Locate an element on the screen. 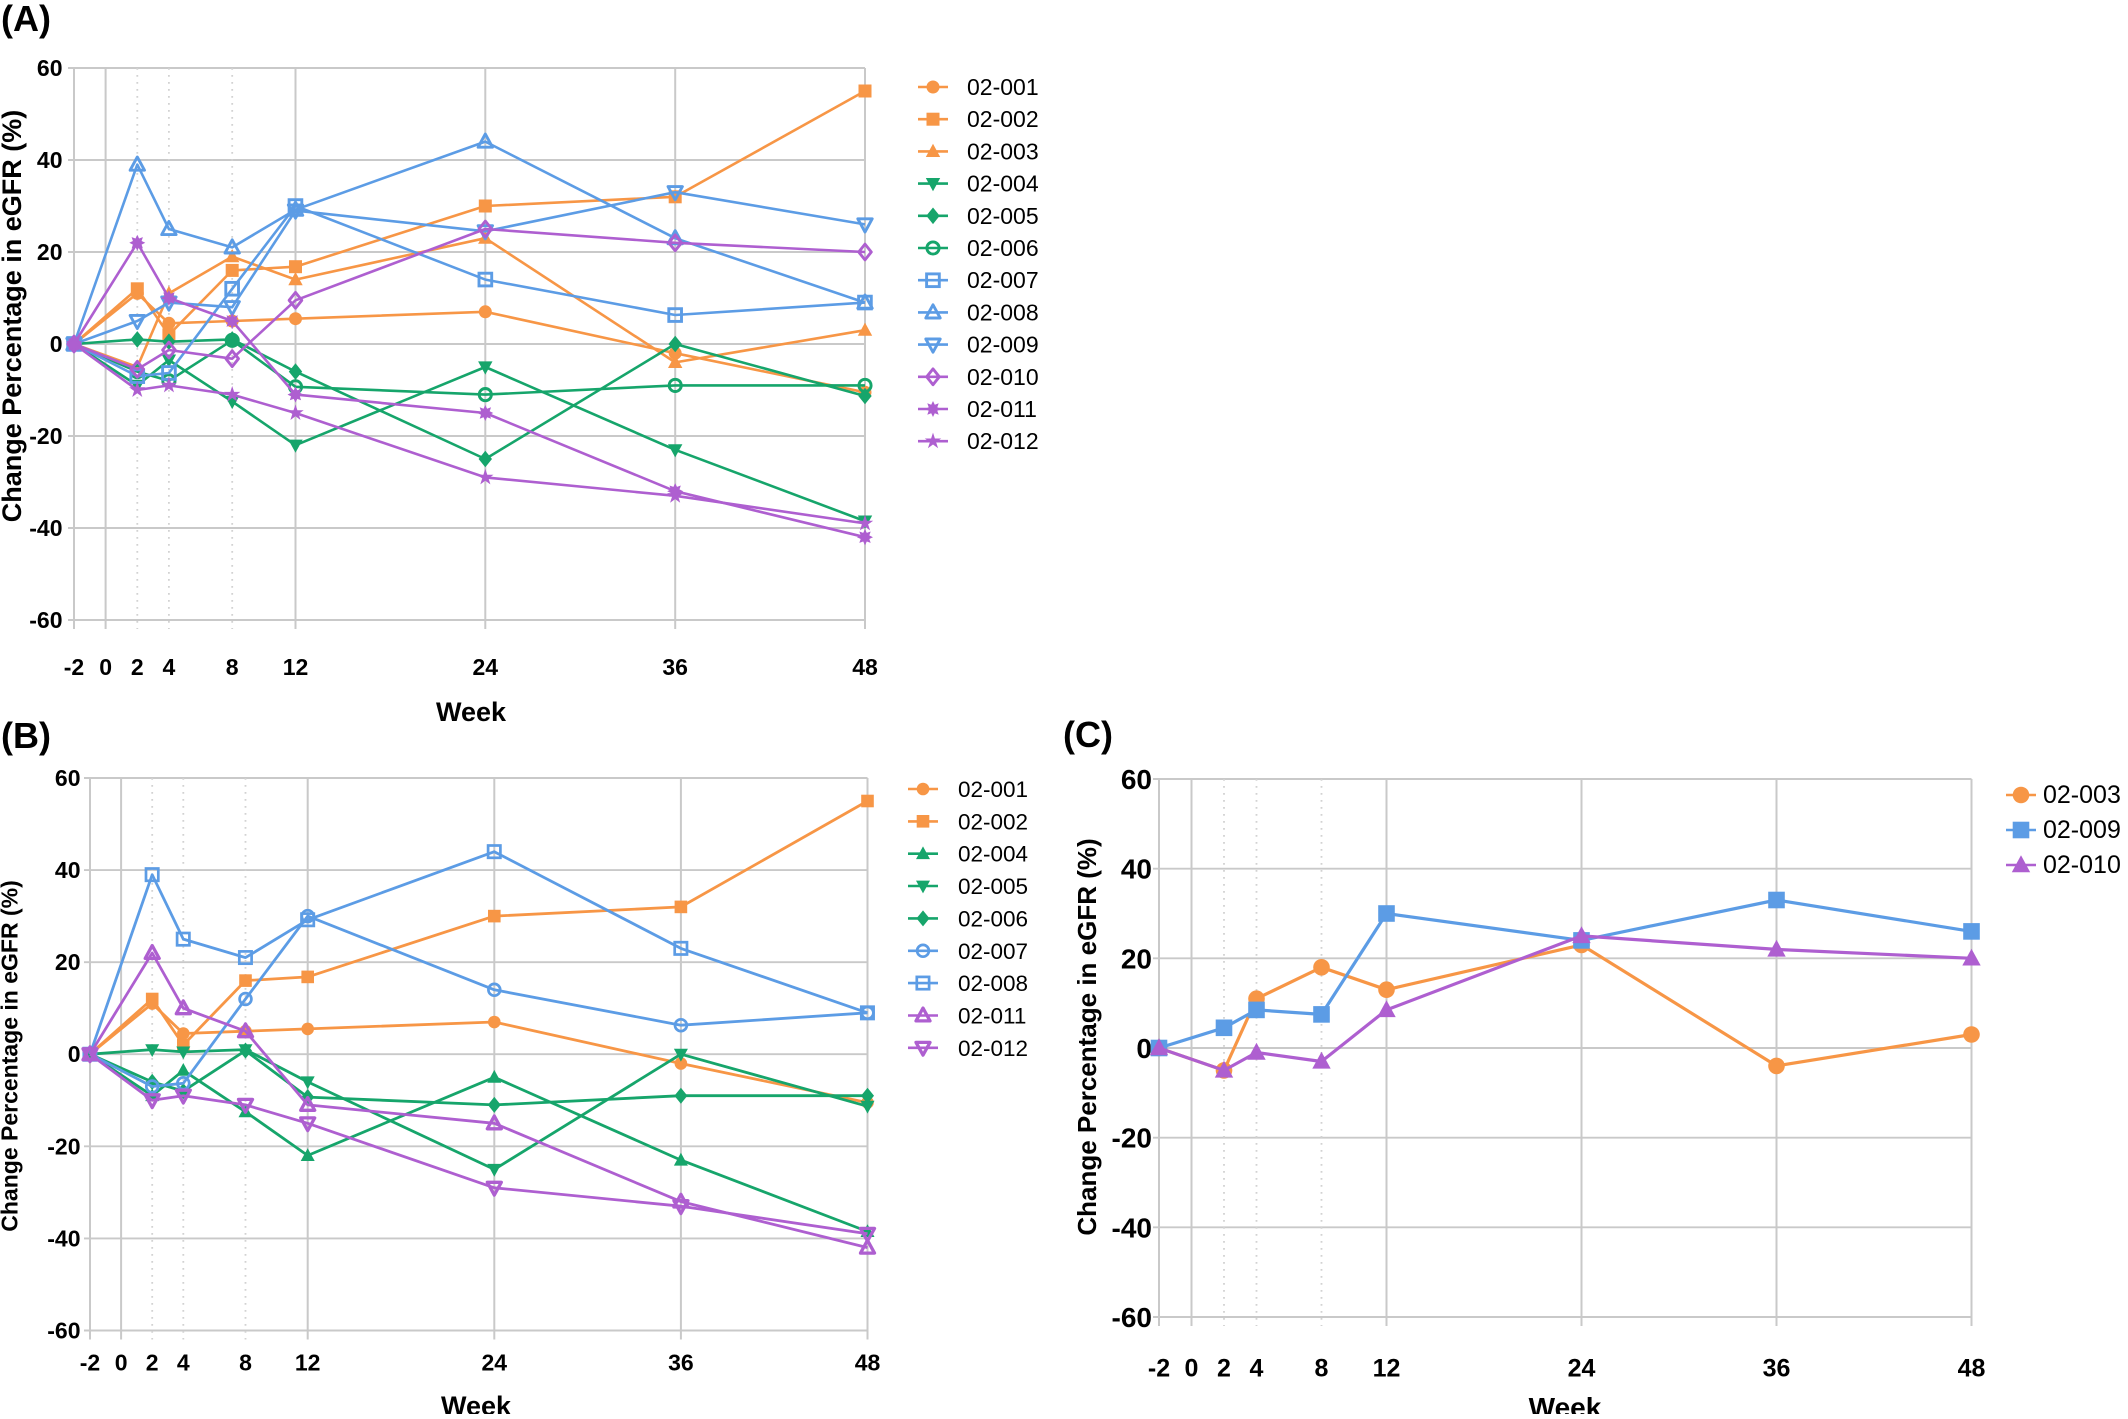 The width and height of the screenshot is (2128, 1419). svg-text: (C) is located at coordinates (1088, 734).